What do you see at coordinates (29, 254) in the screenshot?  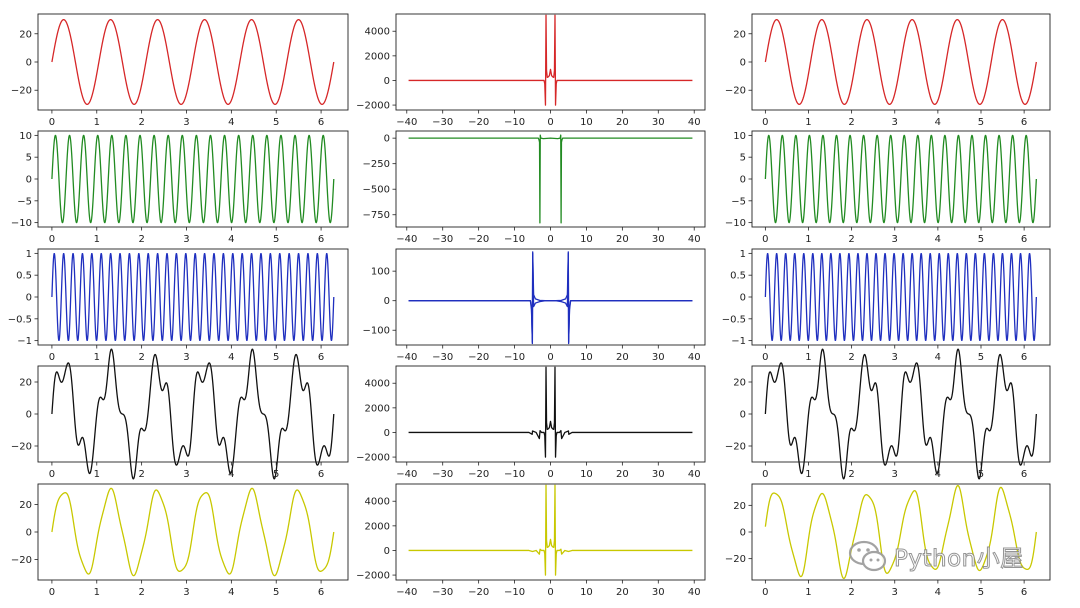 I see `y-tick-label: 1` at bounding box center [29, 254].